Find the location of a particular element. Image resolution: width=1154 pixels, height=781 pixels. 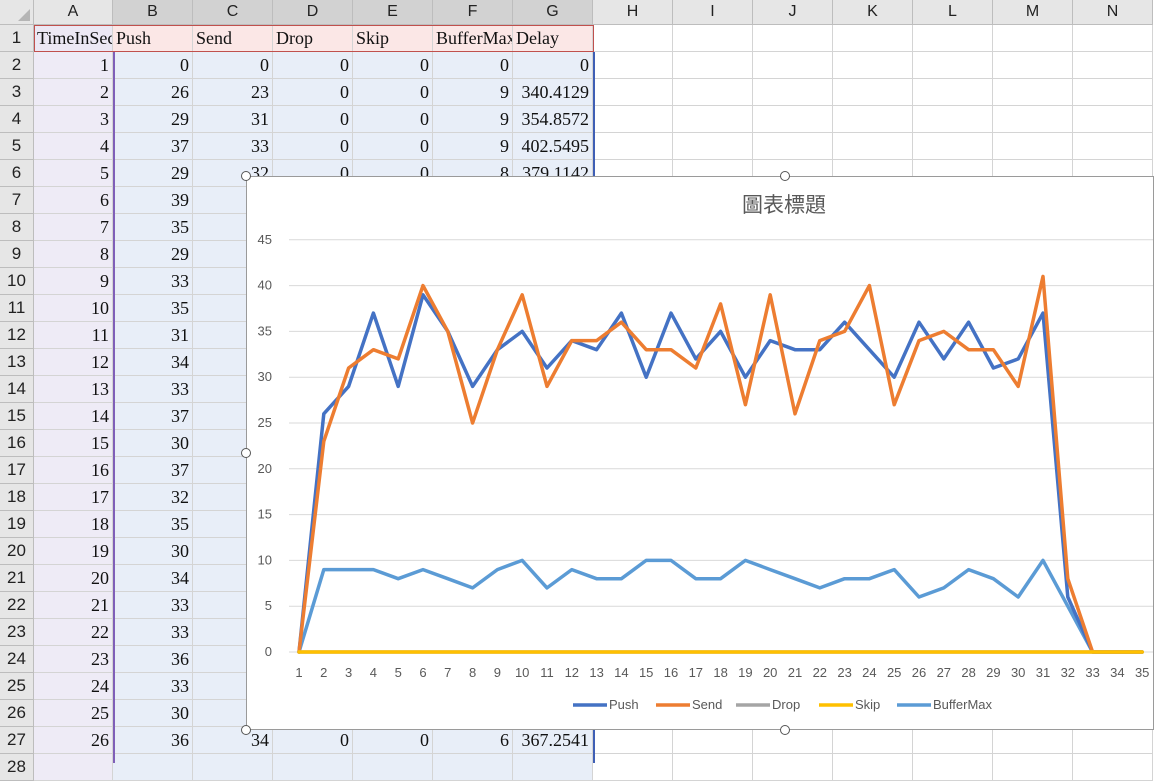

data-cell: 34 is located at coordinates (153, 578).